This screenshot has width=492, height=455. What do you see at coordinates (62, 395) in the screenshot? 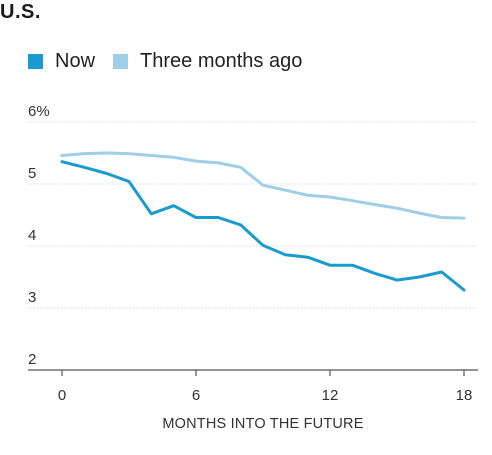
I see `x-tick-label: 0` at bounding box center [62, 395].